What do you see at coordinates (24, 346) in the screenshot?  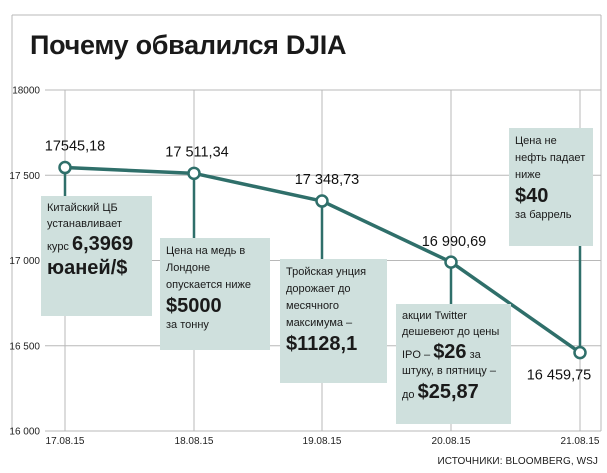 I see `y-tick-label: 16 500` at bounding box center [24, 346].